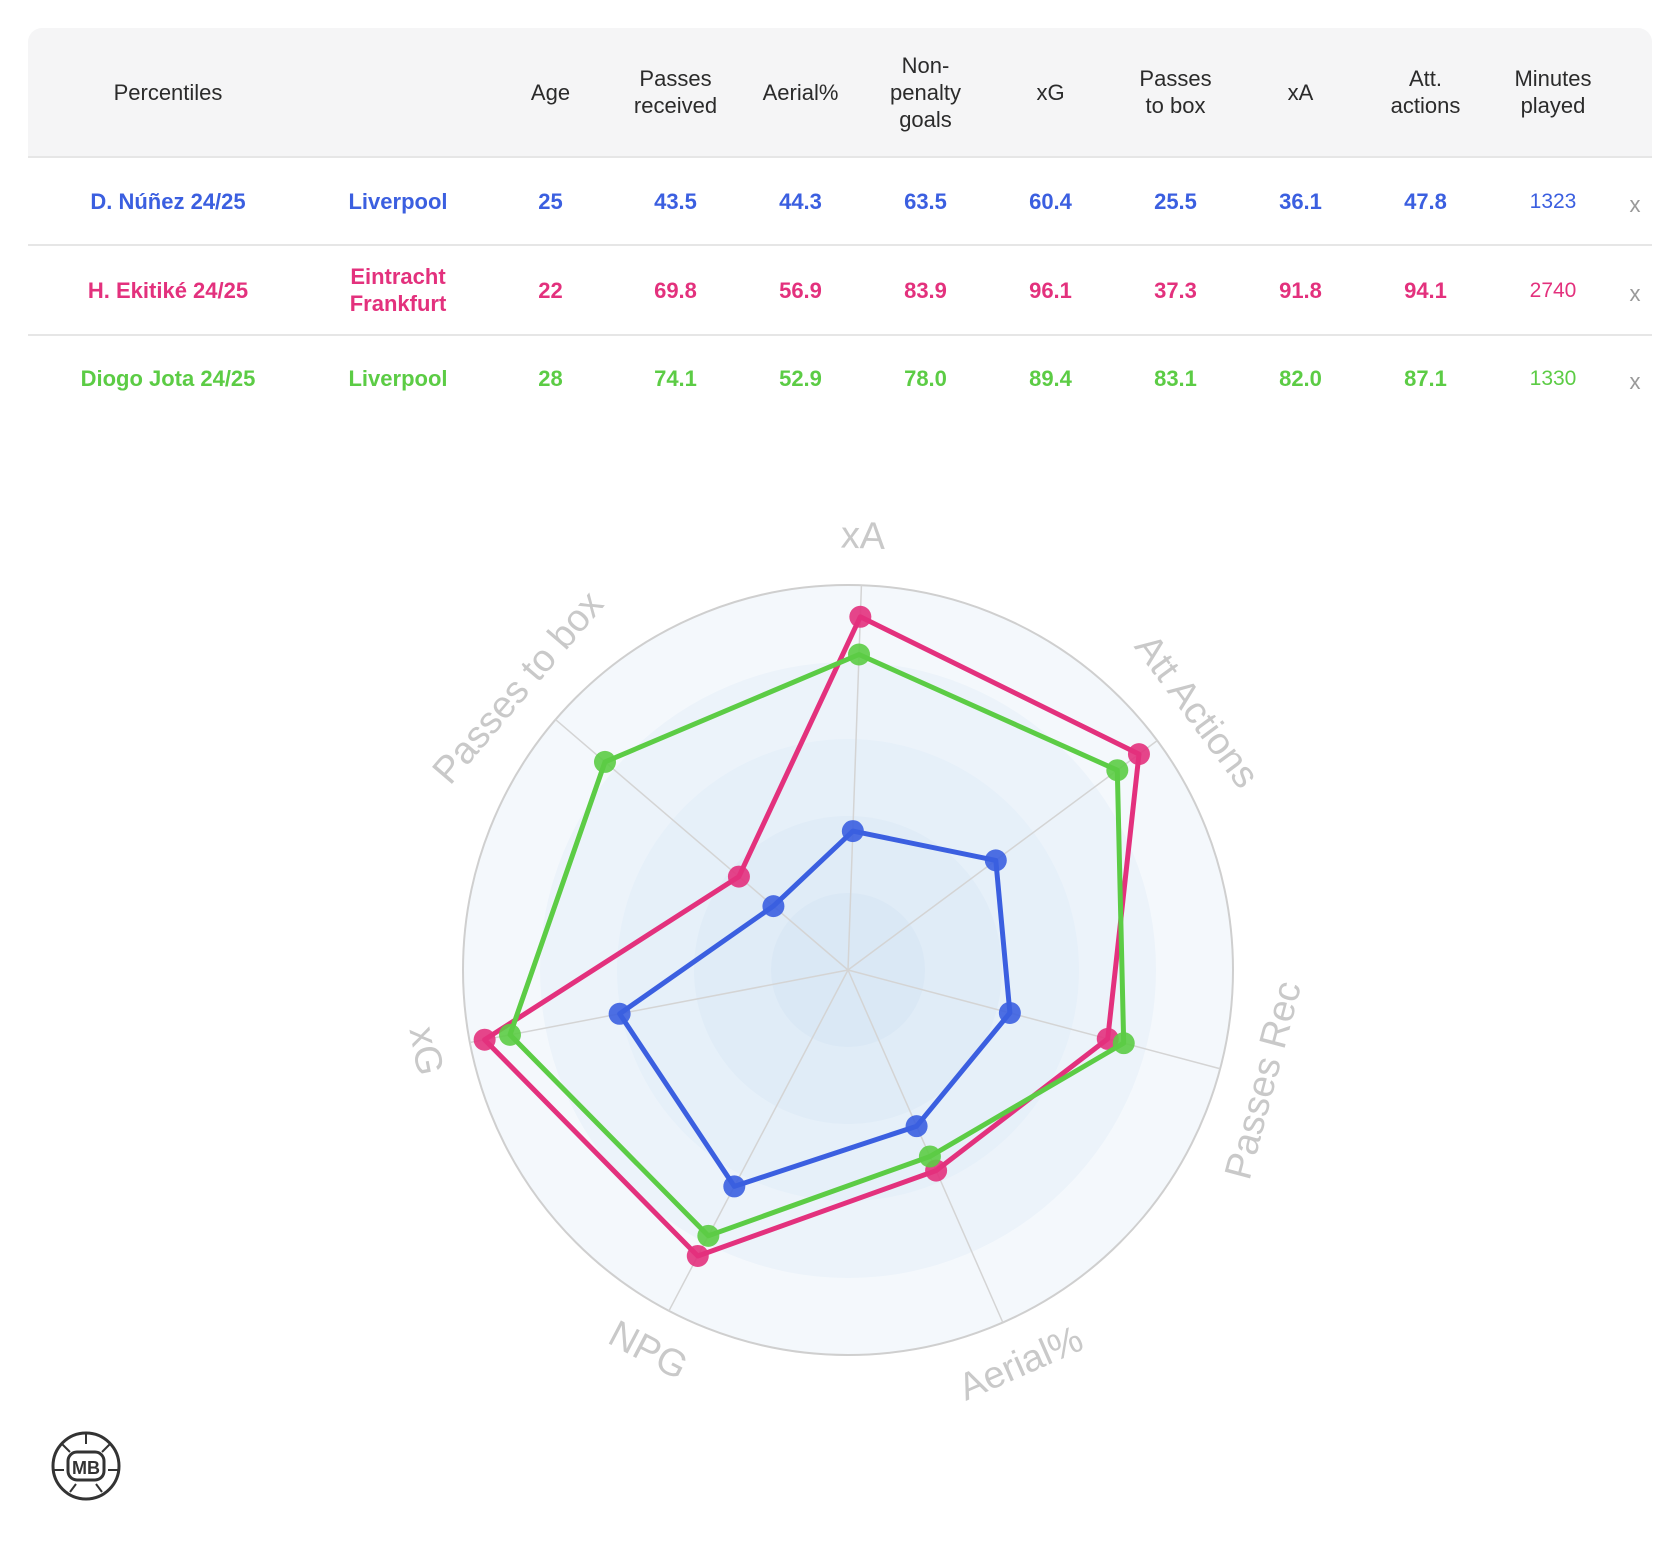  Describe the element at coordinates (800, 201) in the screenshot. I see `aerial-value: 44.3` at that location.